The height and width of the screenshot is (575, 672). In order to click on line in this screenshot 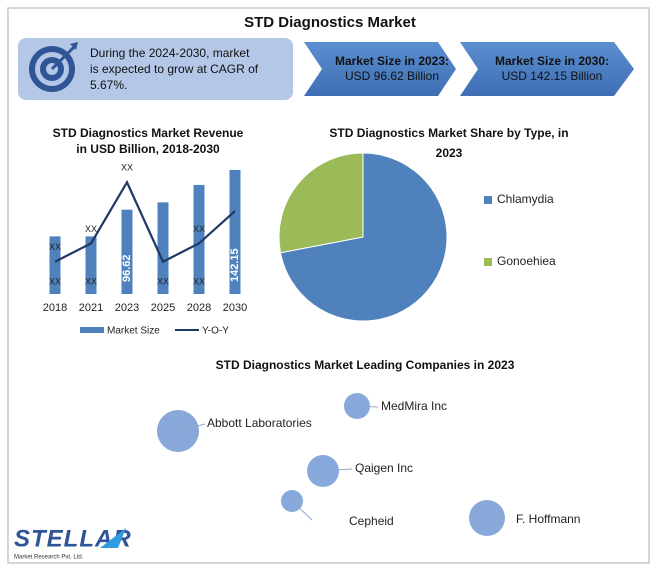, I will do `click(145, 221)`.